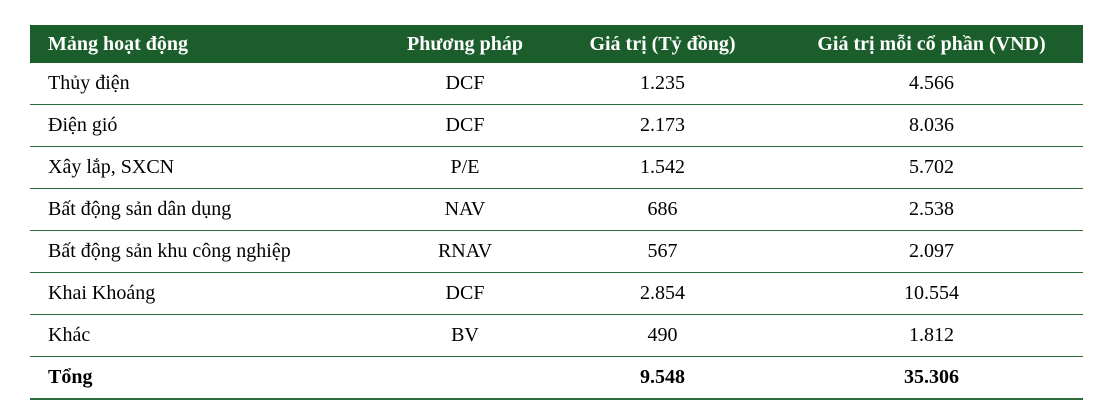 The image size is (1119, 417). What do you see at coordinates (207, 251) in the screenshot?
I see `table-cell: Bất động sản khu công nghiệp` at bounding box center [207, 251].